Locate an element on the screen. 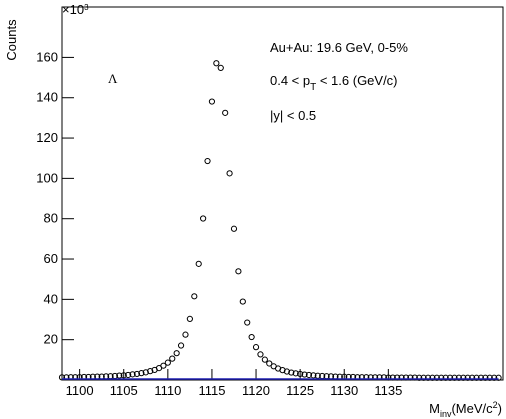 This screenshot has width=506, height=419. y-tick-label: 140 is located at coordinates (47, 97).